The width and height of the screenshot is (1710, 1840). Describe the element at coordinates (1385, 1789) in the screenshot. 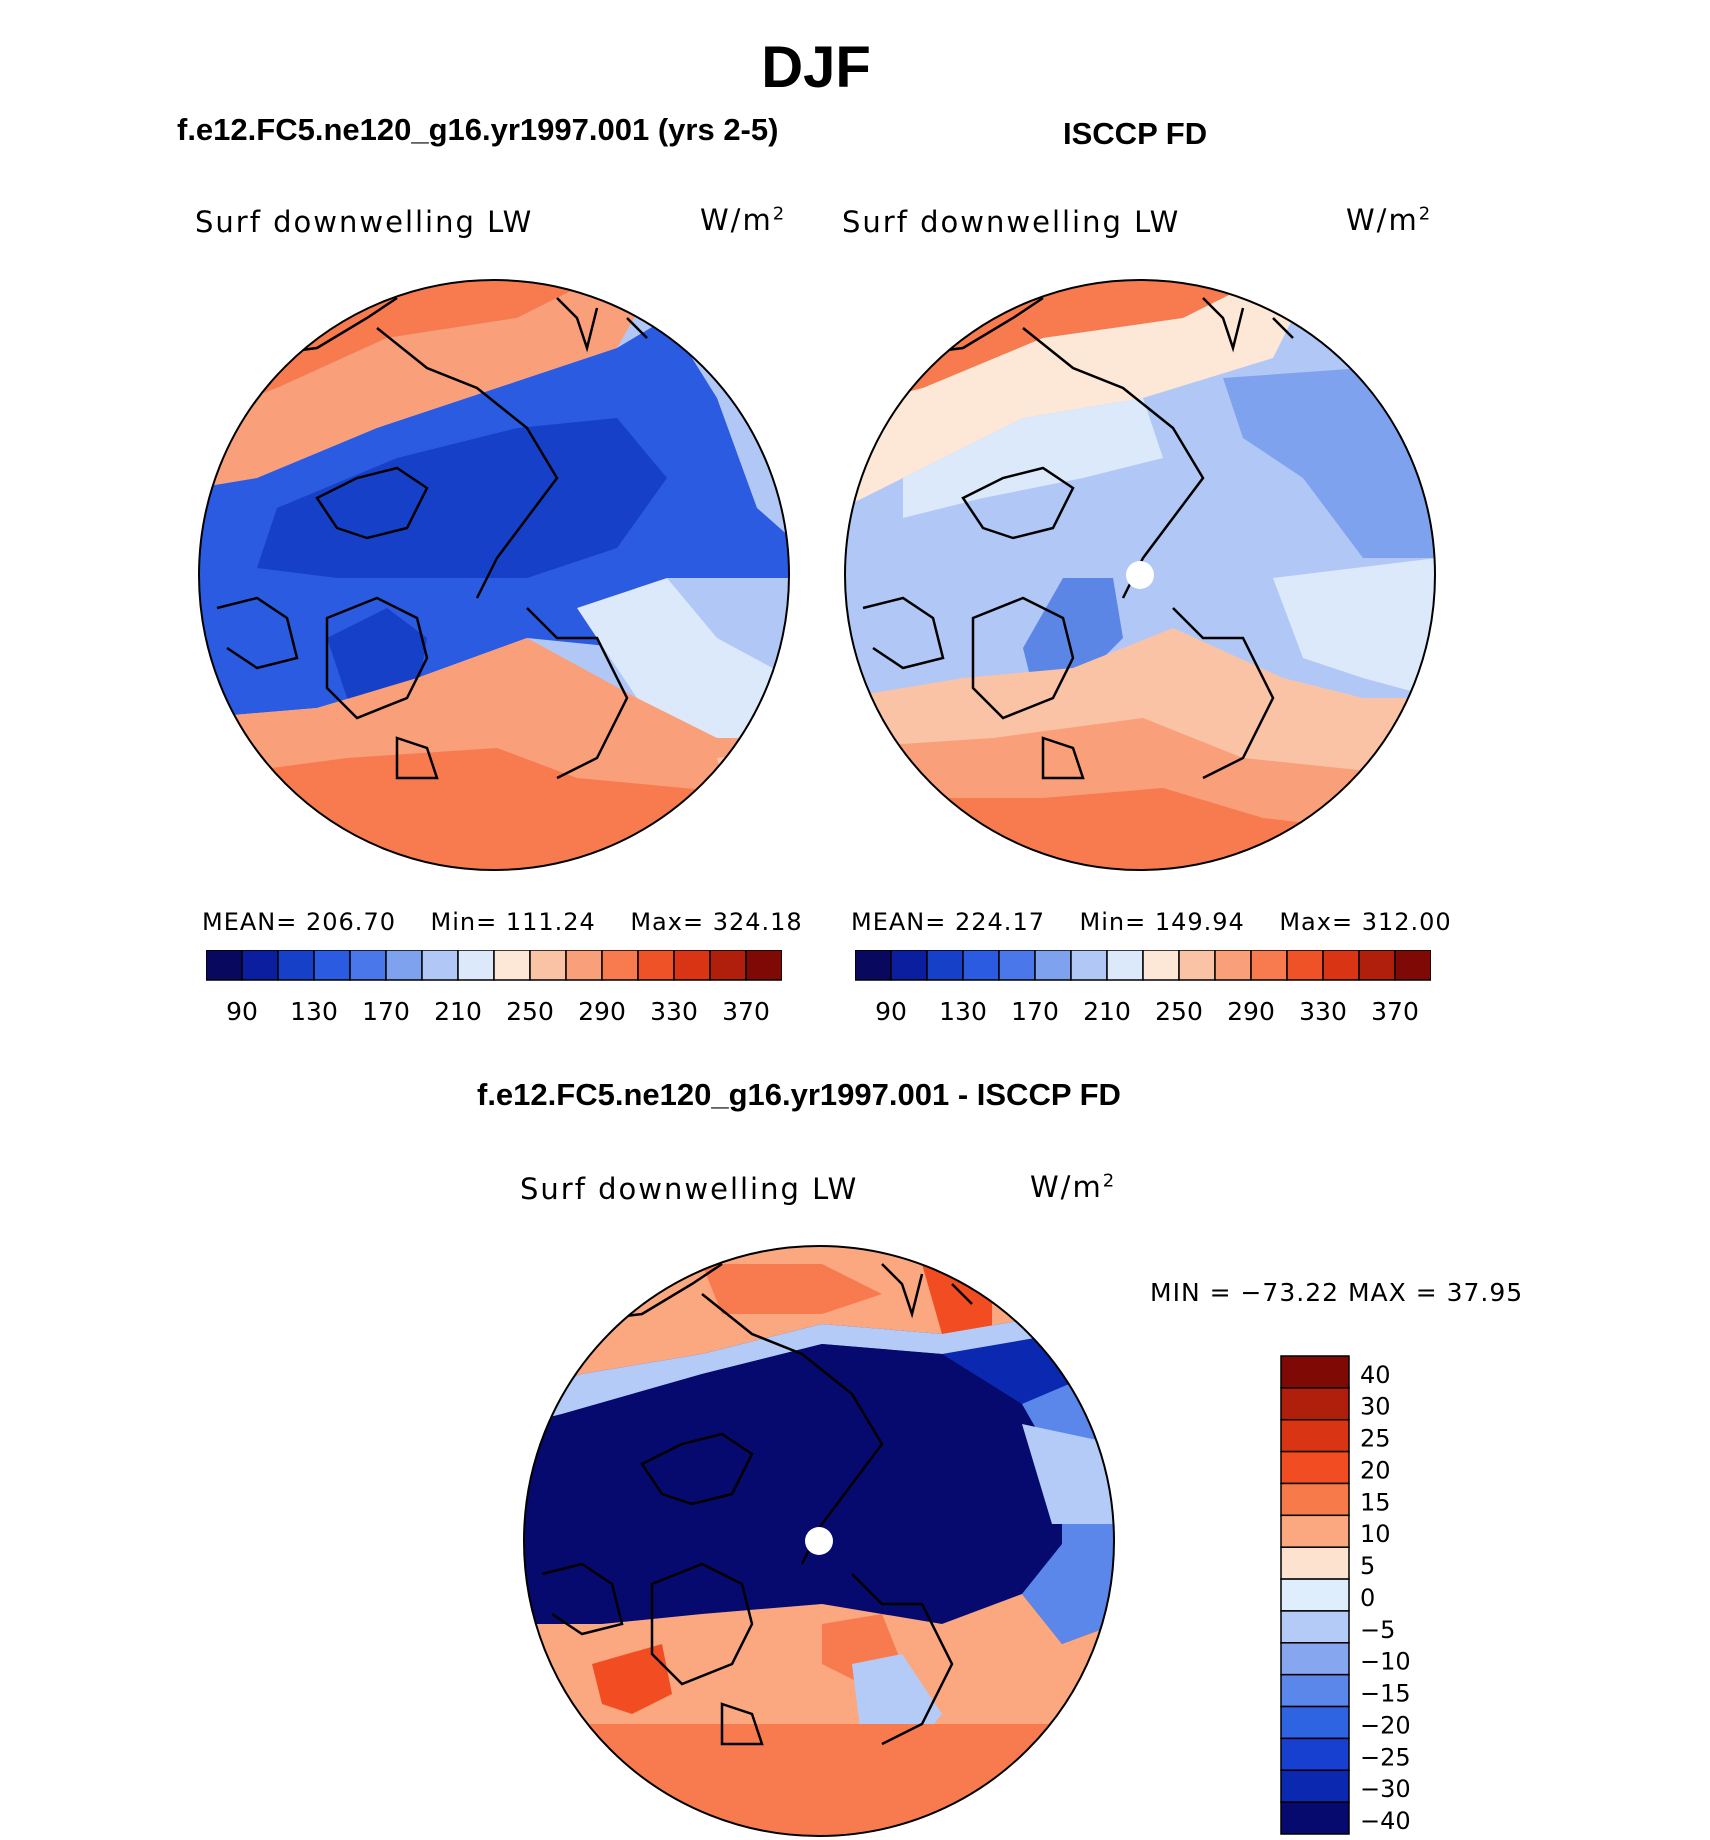

I see `colorbar-tick-label: −30` at that location.